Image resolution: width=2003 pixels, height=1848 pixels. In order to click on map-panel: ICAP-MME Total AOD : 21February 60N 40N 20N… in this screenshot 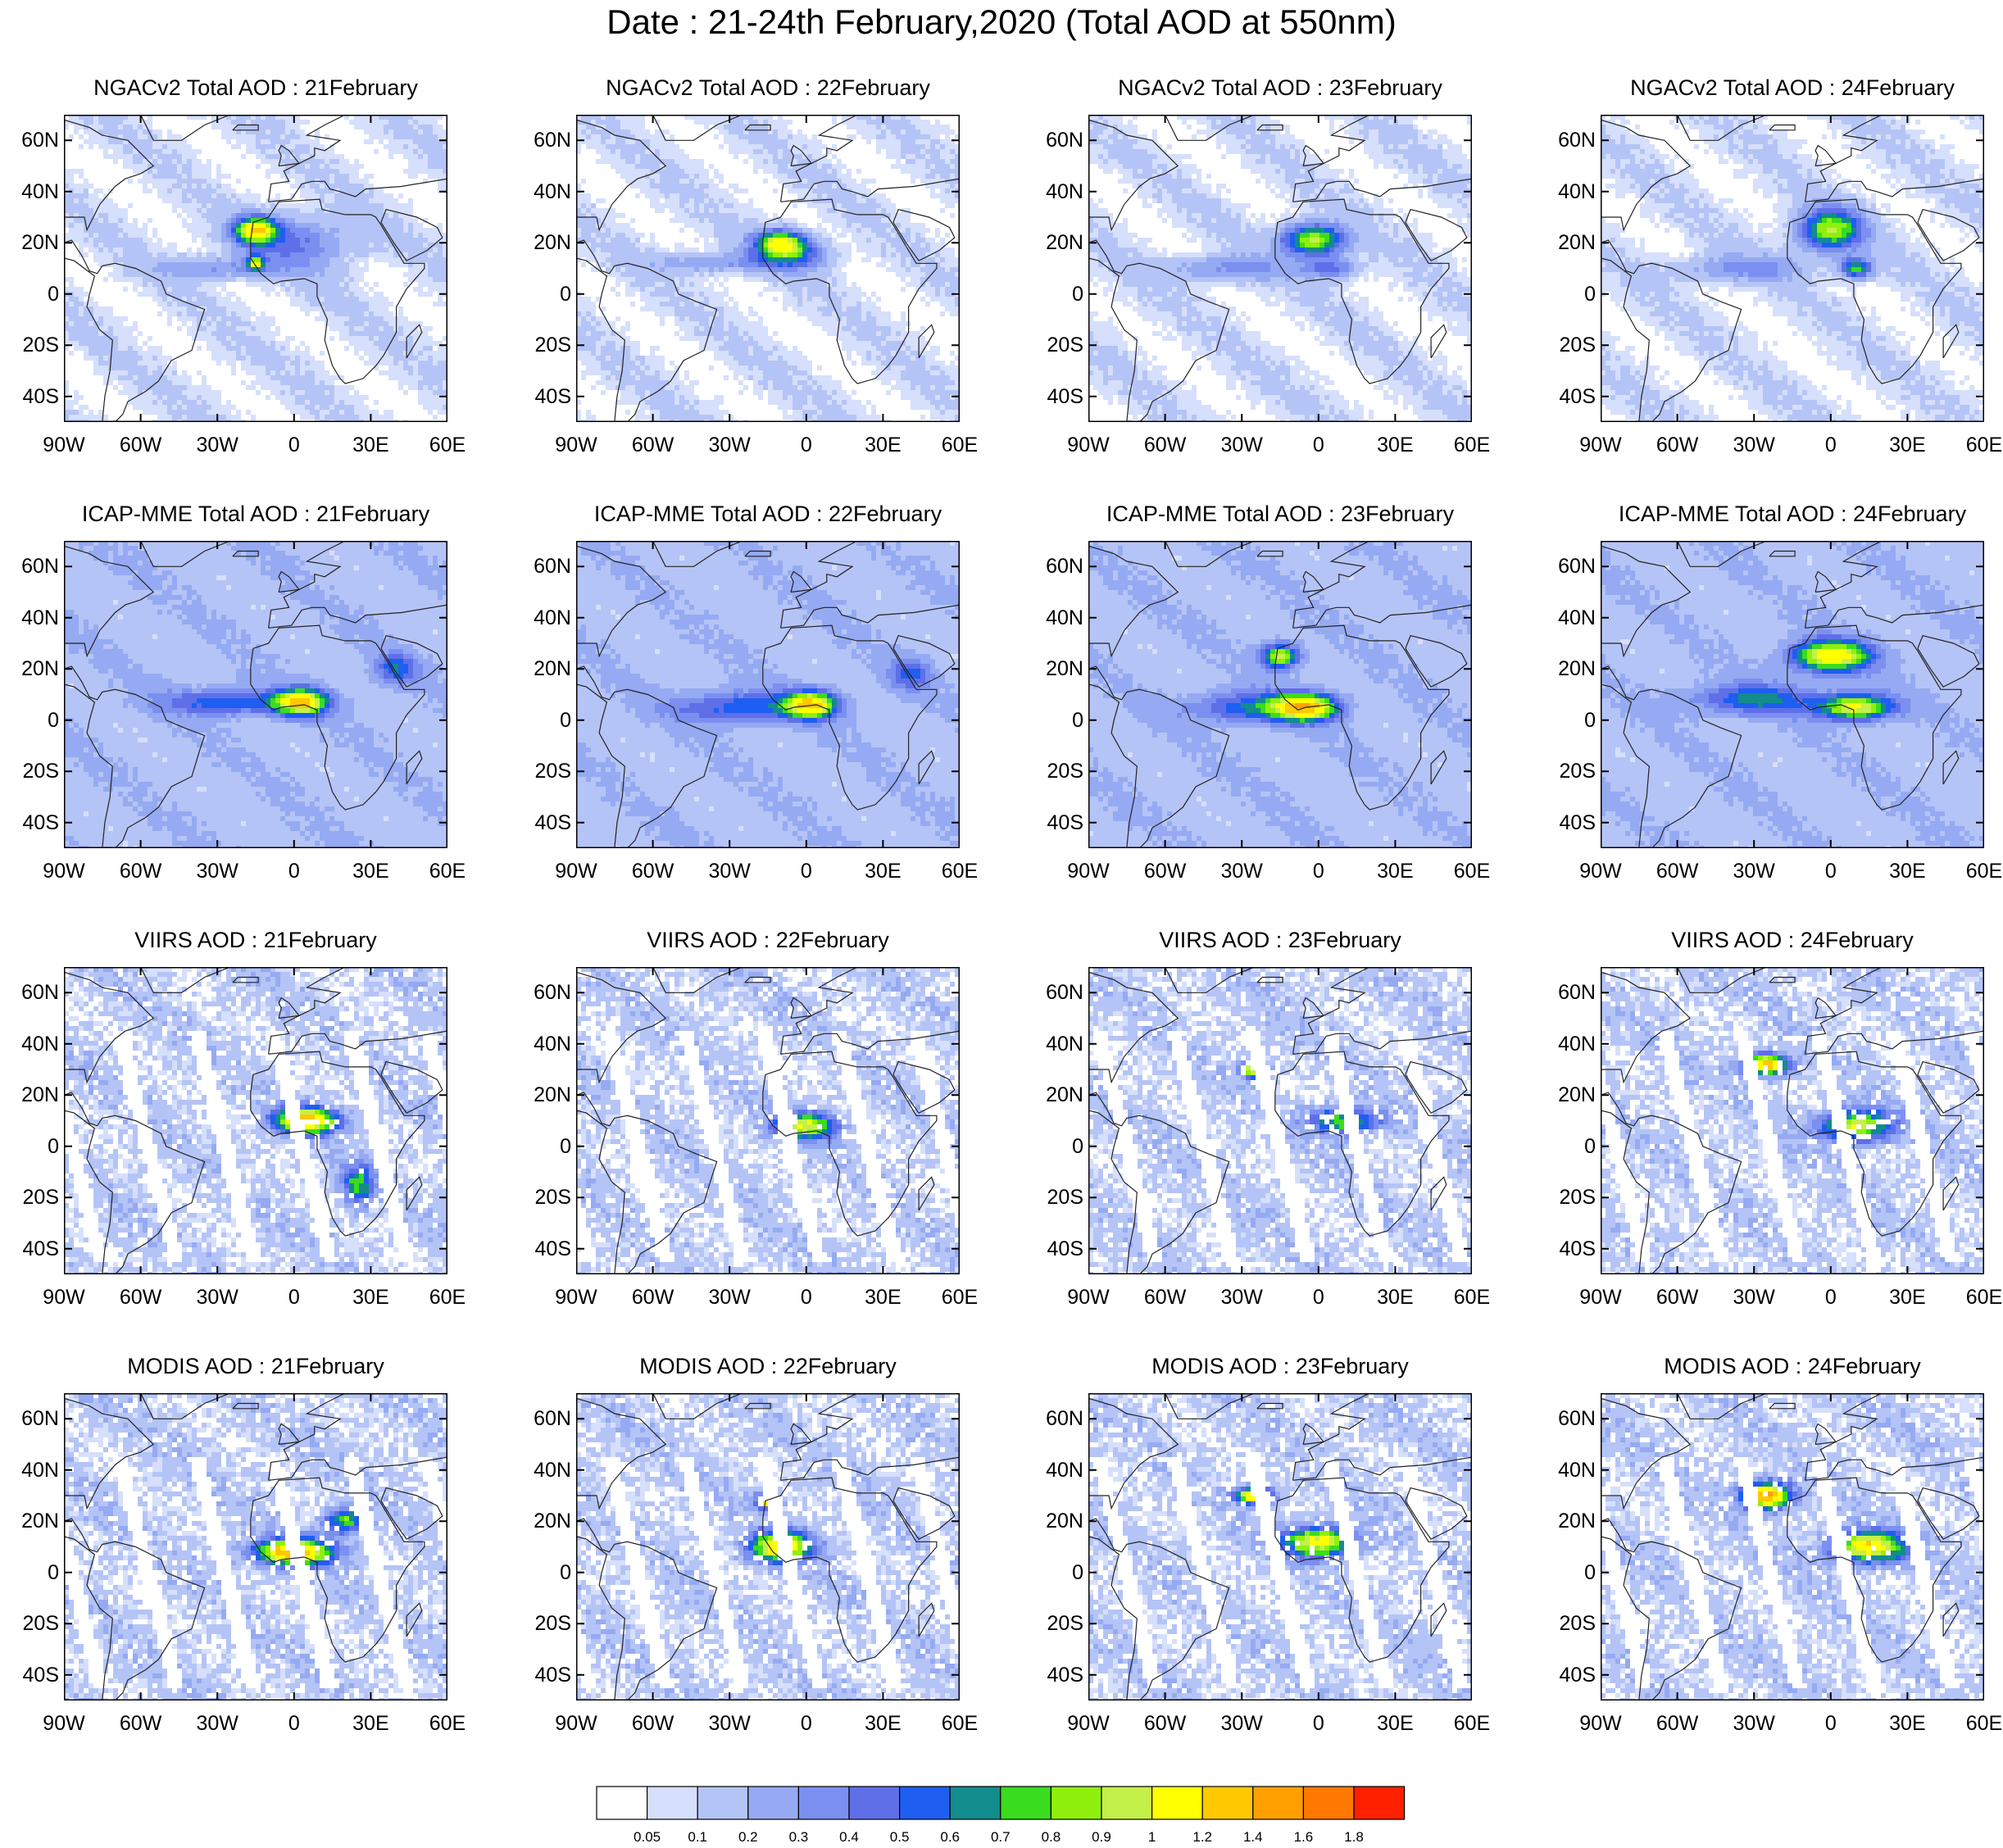, I will do `click(257, 707)`.